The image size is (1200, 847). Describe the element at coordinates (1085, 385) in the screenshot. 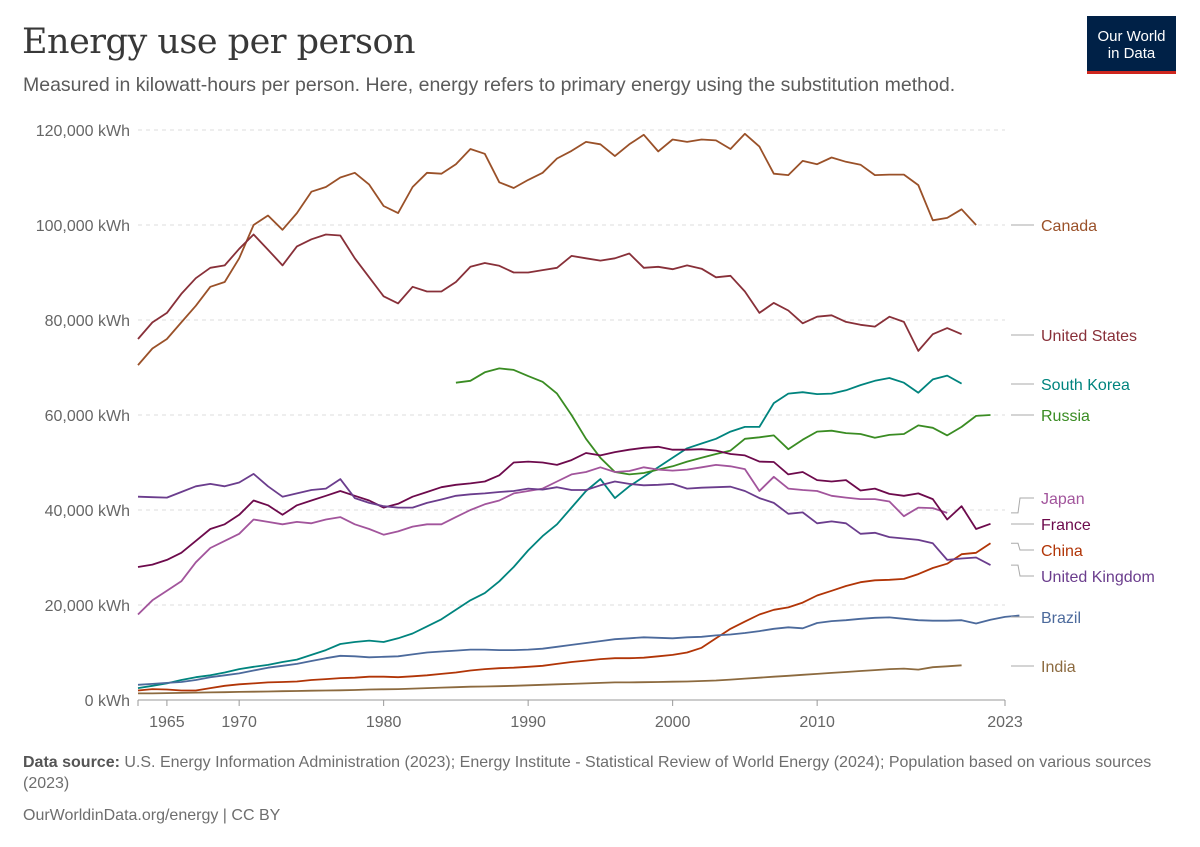

I see `series-label-south-korea: South Korea` at that location.